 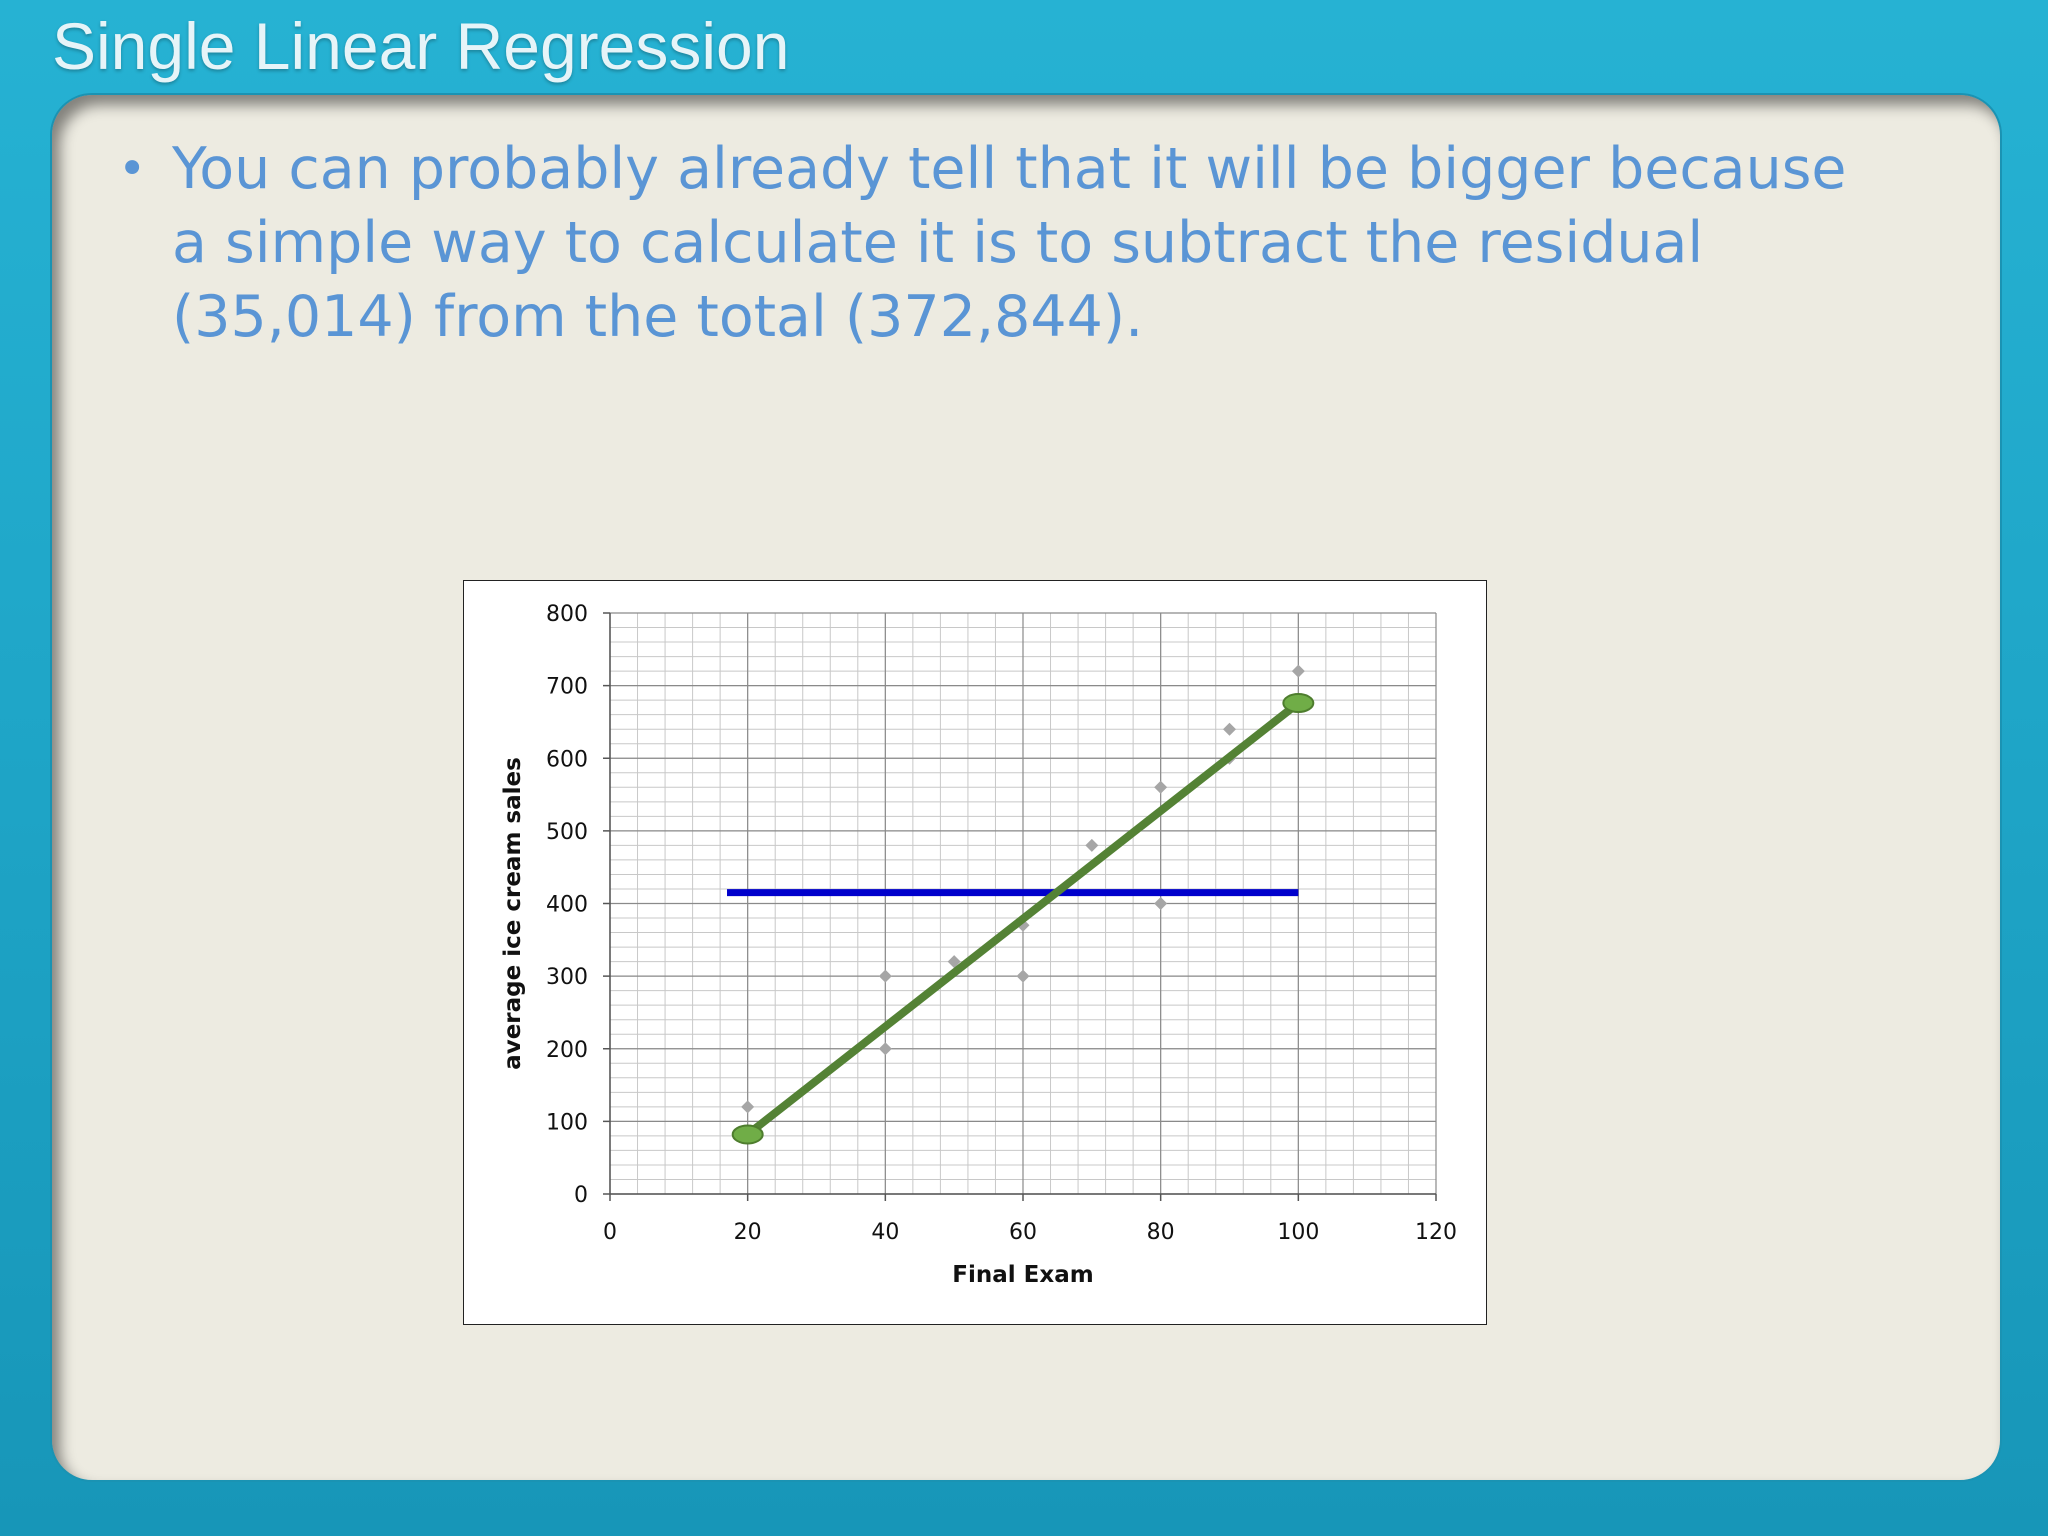 I want to click on y-tick-label: 600, so click(x=567, y=759).